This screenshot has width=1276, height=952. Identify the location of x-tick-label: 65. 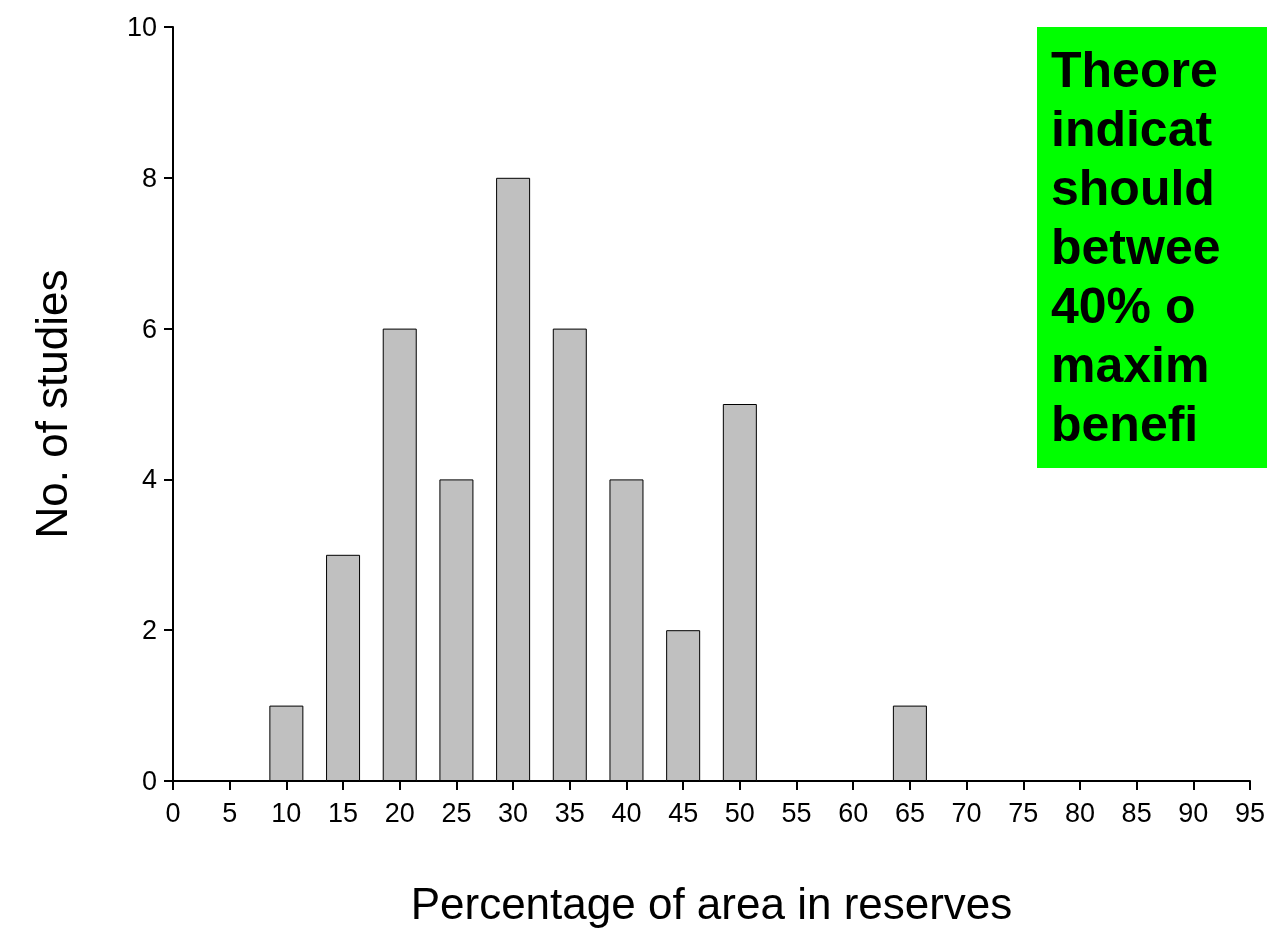
(909, 812).